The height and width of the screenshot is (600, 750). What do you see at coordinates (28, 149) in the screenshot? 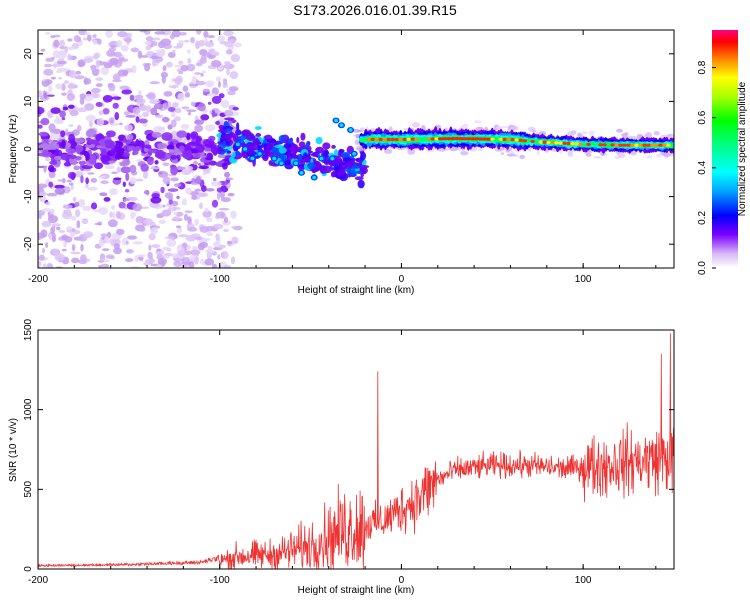
I see `spectrogram-y-tick-label: 0` at bounding box center [28, 149].